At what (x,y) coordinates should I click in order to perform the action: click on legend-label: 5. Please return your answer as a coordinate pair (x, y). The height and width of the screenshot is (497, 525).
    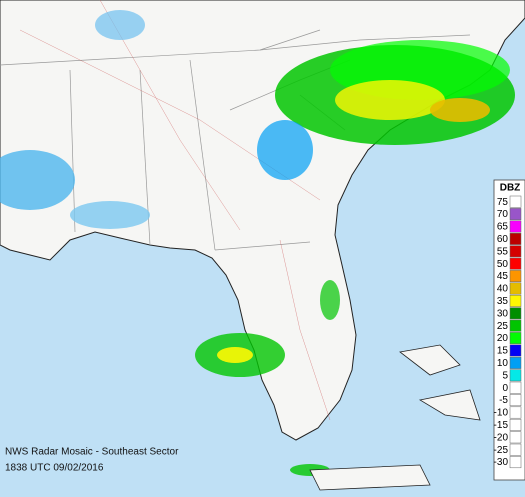
    Looking at the image, I should click on (505, 375).